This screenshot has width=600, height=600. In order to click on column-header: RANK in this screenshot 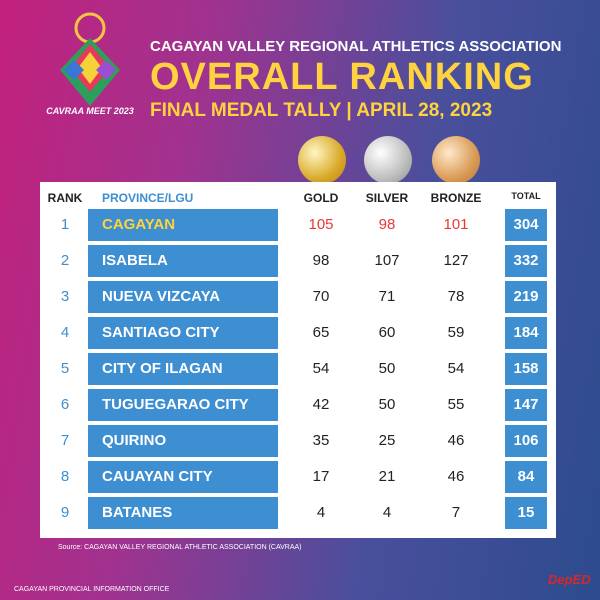, I will do `click(65, 198)`.